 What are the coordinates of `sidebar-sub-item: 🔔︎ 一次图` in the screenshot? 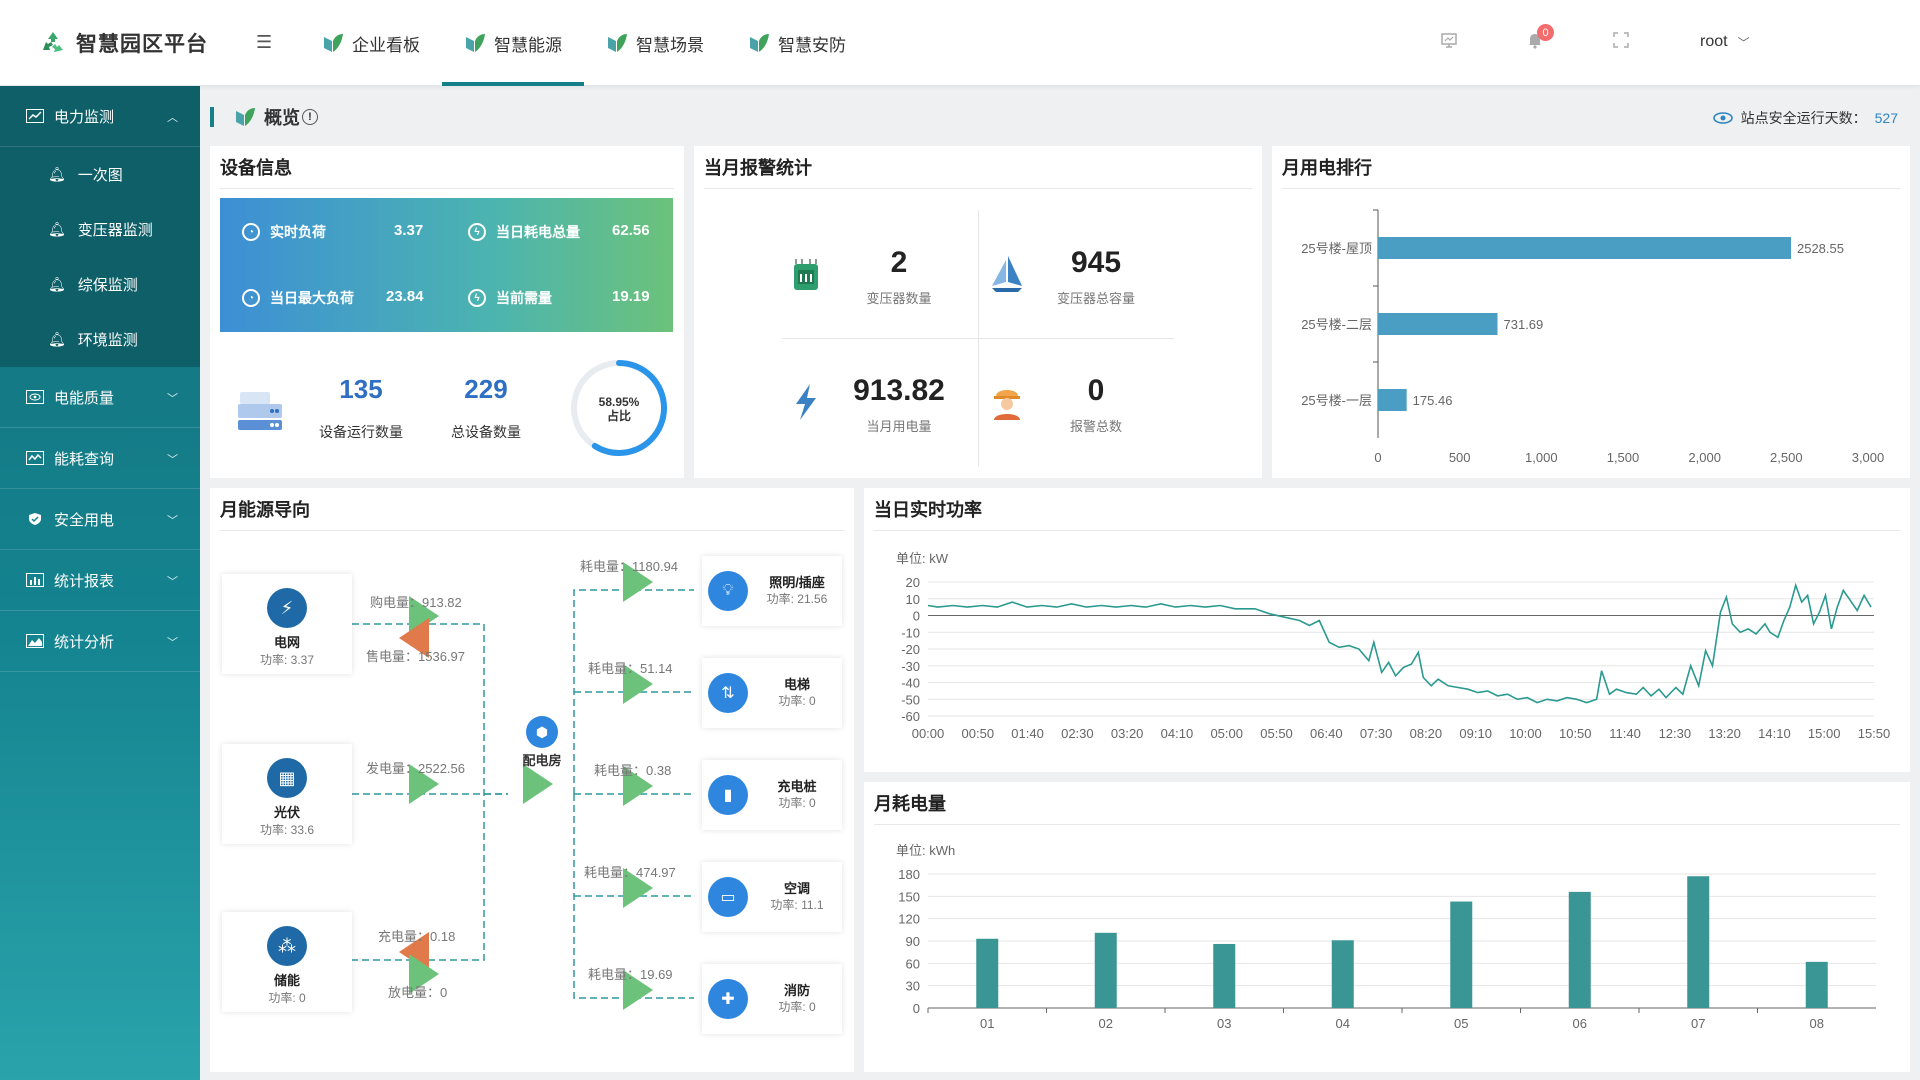 It's located at (85, 175).